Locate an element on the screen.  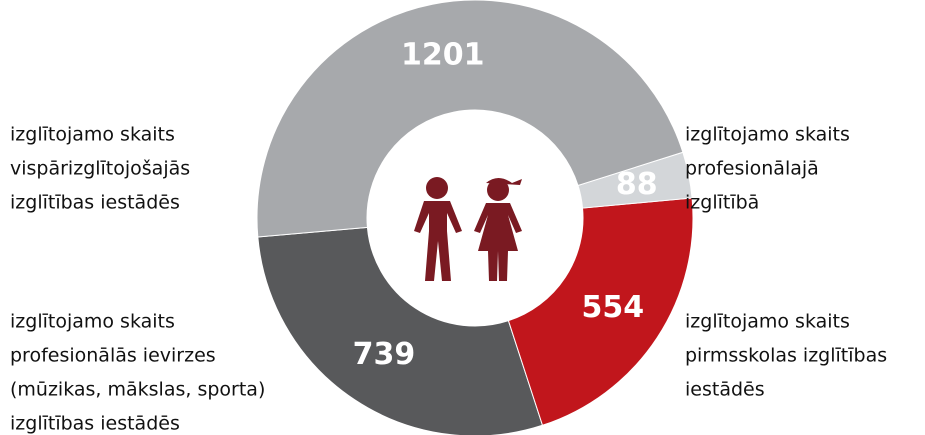
category-label: (mūzikas, mākslas, sporta) is located at coordinates (137, 390).